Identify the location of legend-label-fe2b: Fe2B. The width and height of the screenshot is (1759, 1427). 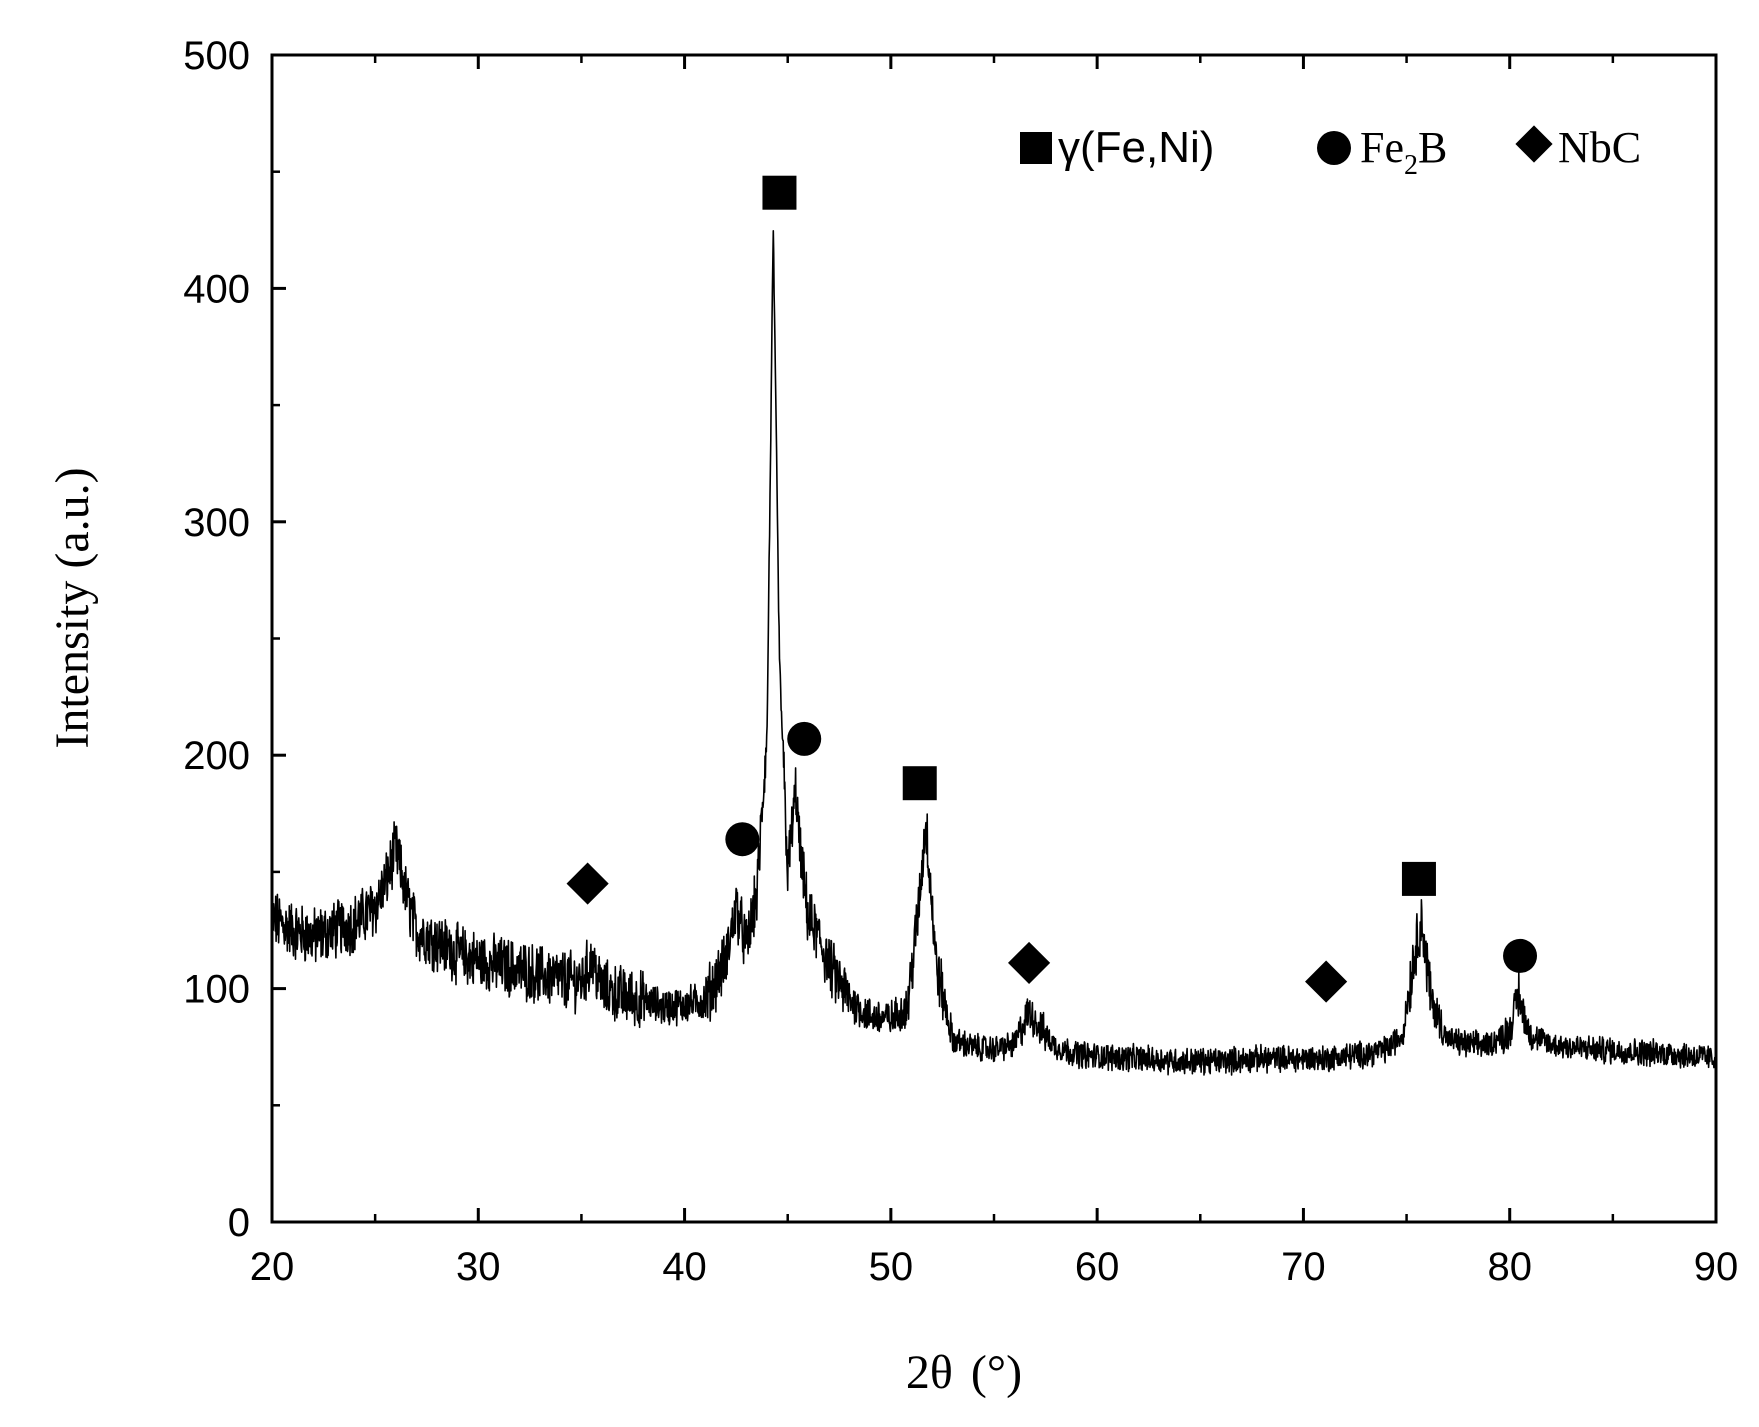
(1403, 152).